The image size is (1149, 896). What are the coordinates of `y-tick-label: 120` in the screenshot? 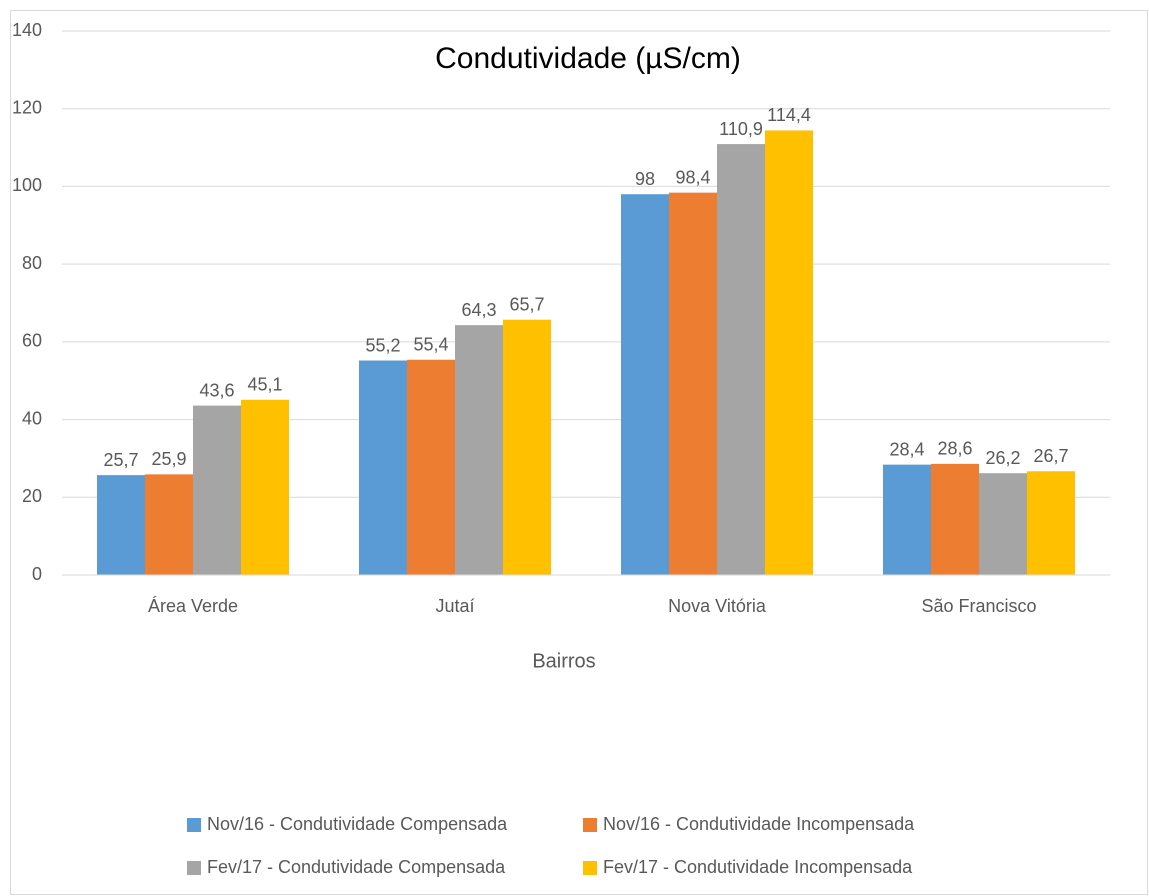 It's located at (27, 107).